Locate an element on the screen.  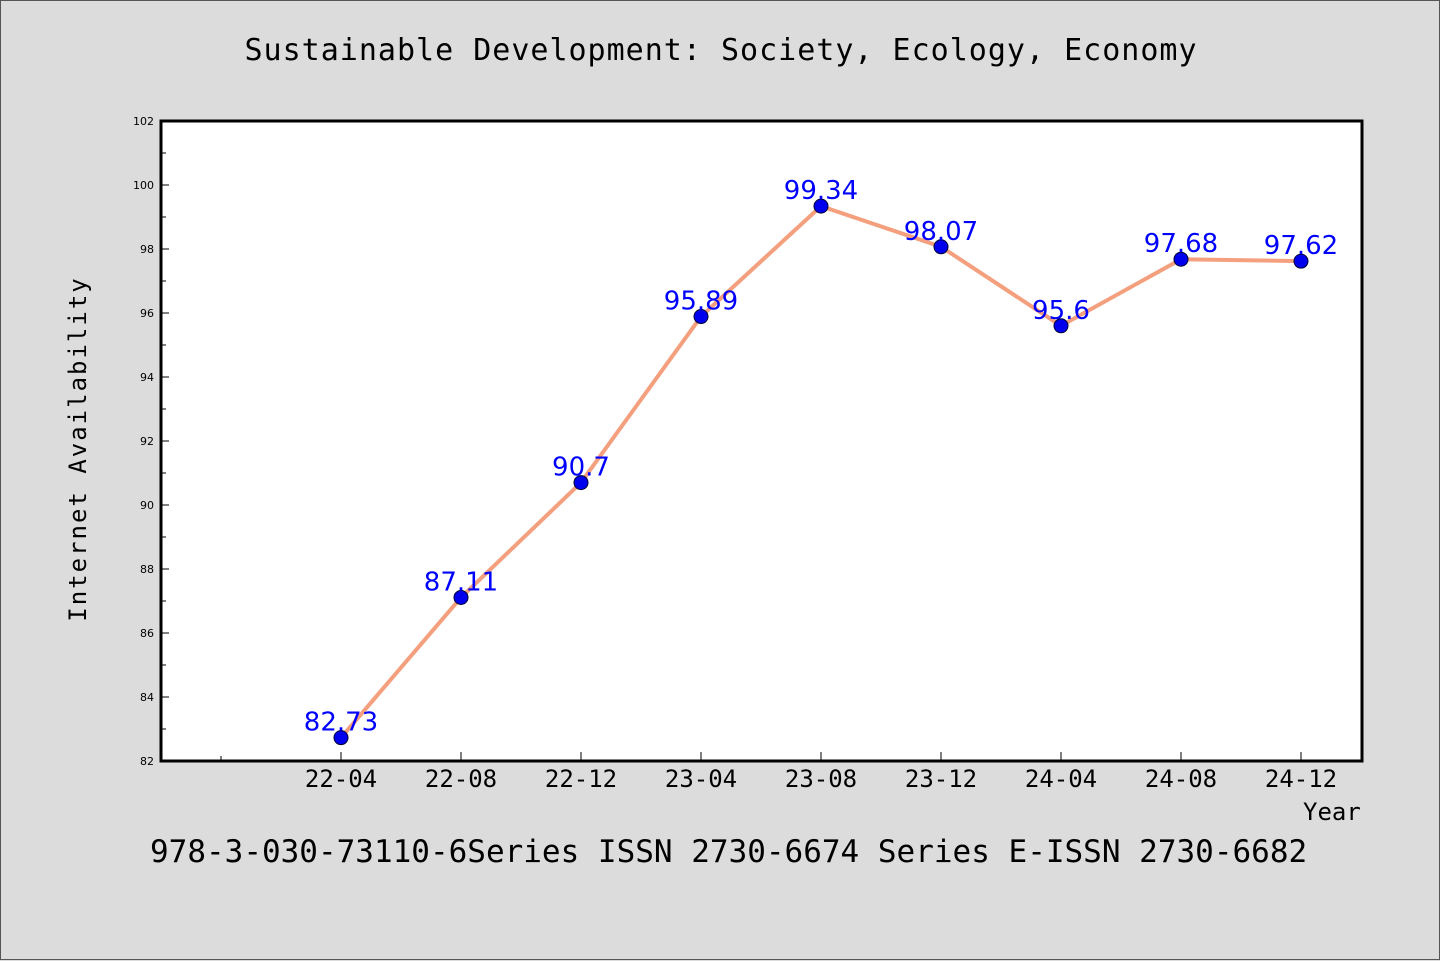
y-tick-label: 102 is located at coordinates (143, 121).